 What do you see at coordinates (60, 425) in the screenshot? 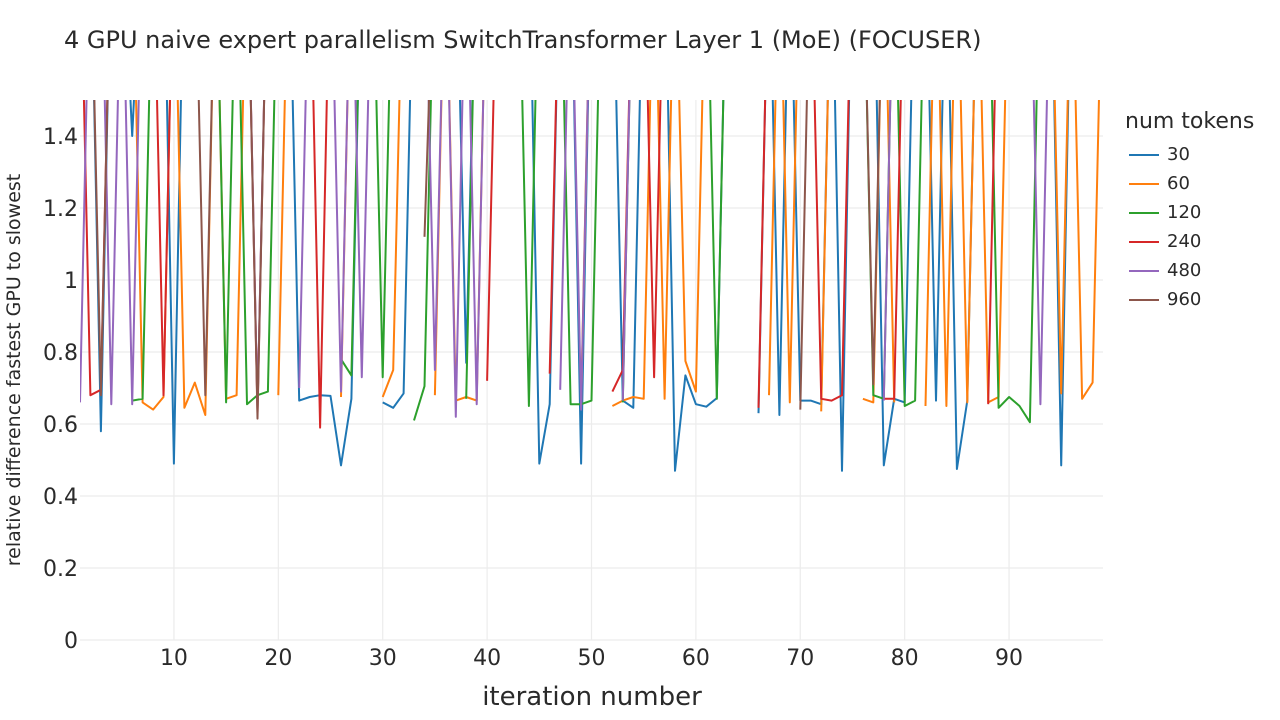
I see `y-tick-label: 0.6` at bounding box center [60, 425].